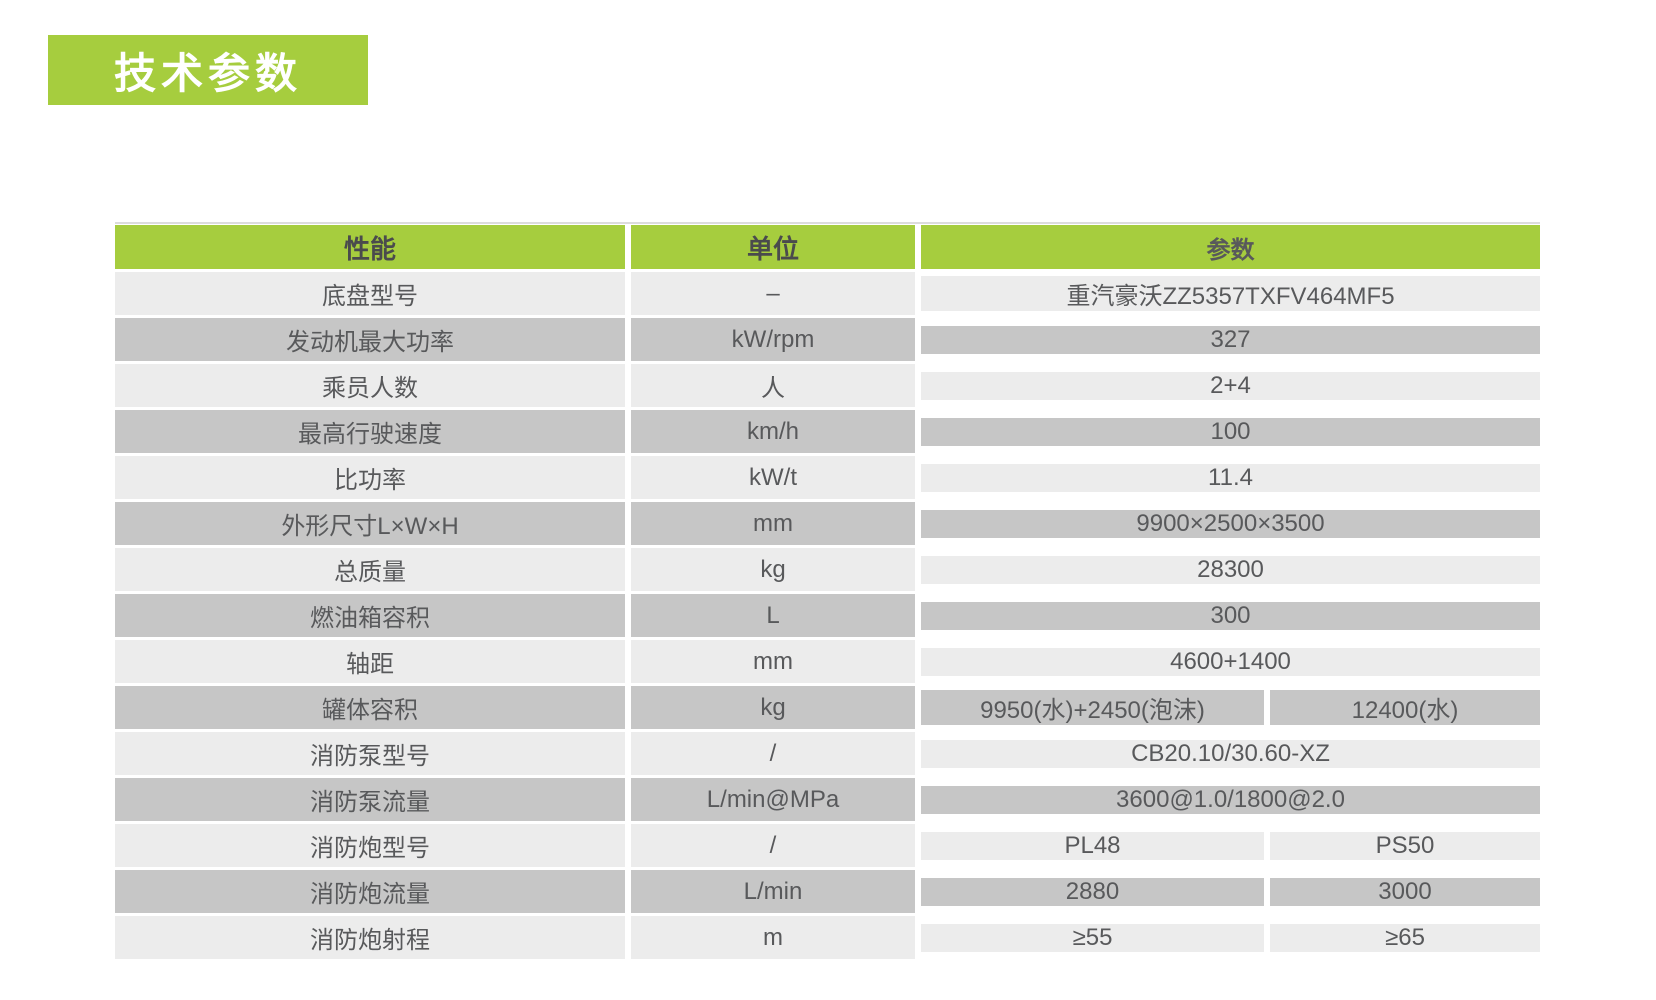  Describe the element at coordinates (1405, 845) in the screenshot. I see `parameter-value-cell: PS50` at that location.